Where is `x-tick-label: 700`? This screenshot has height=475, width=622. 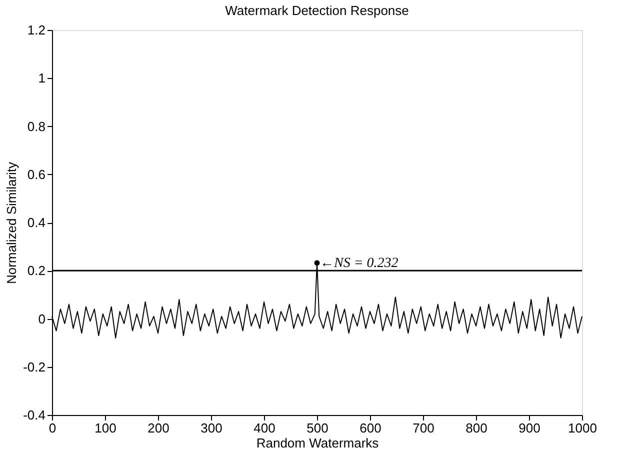 x-tick-label: 700 is located at coordinates (423, 428).